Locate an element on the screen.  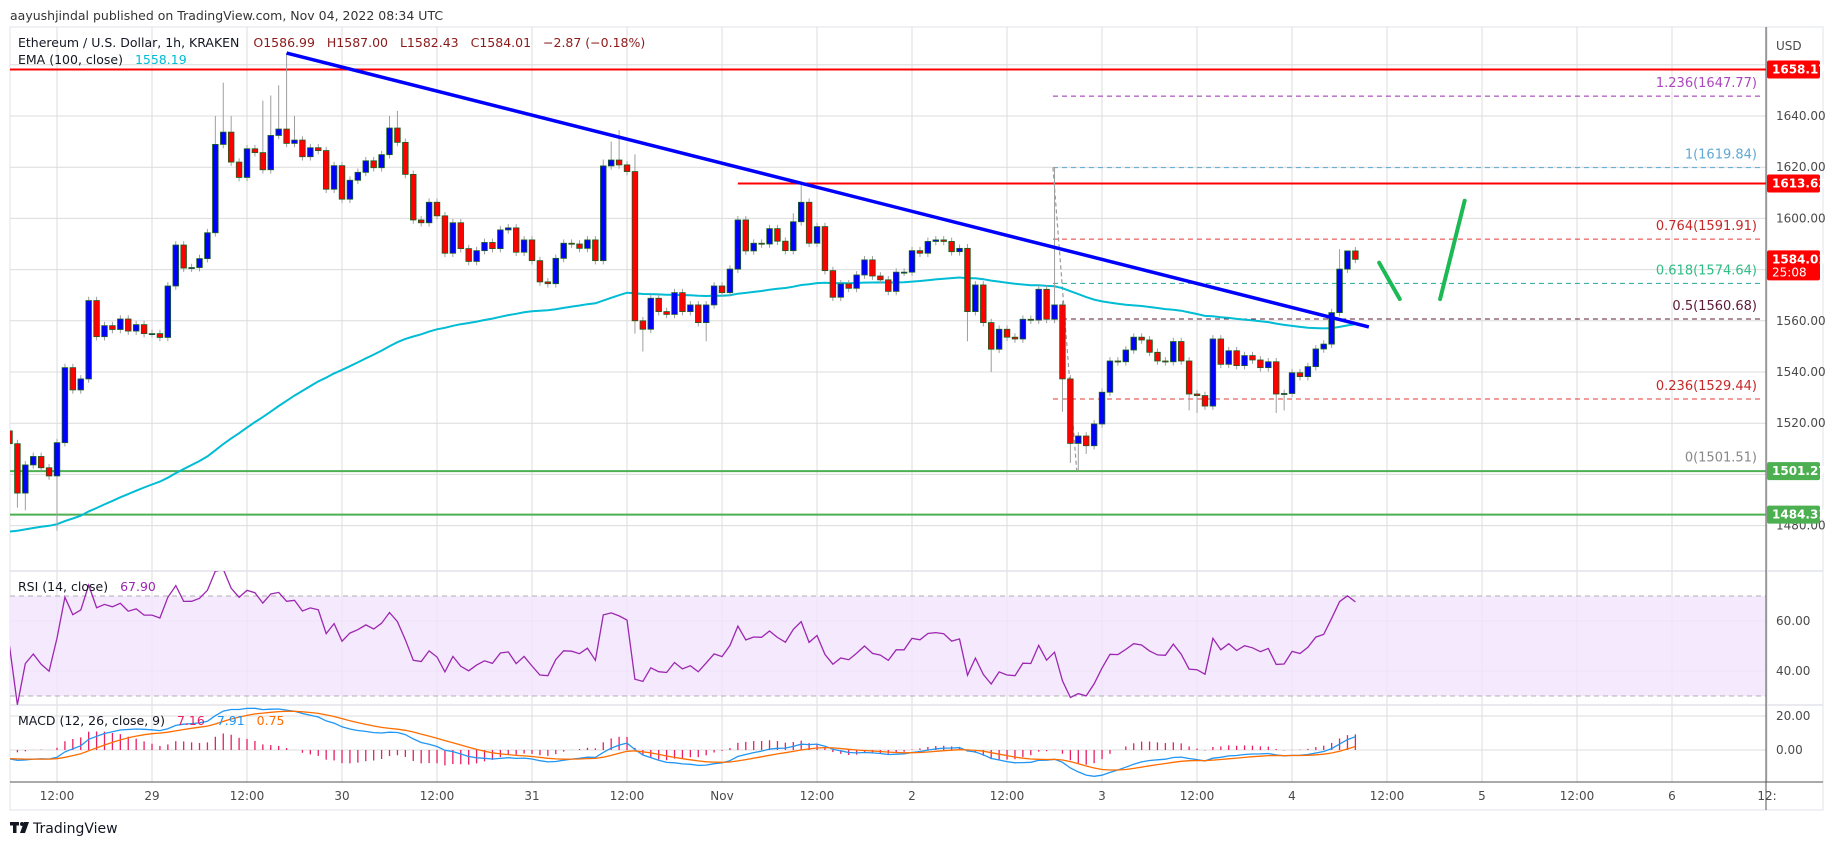
macd-line is located at coordinates (683, 742).